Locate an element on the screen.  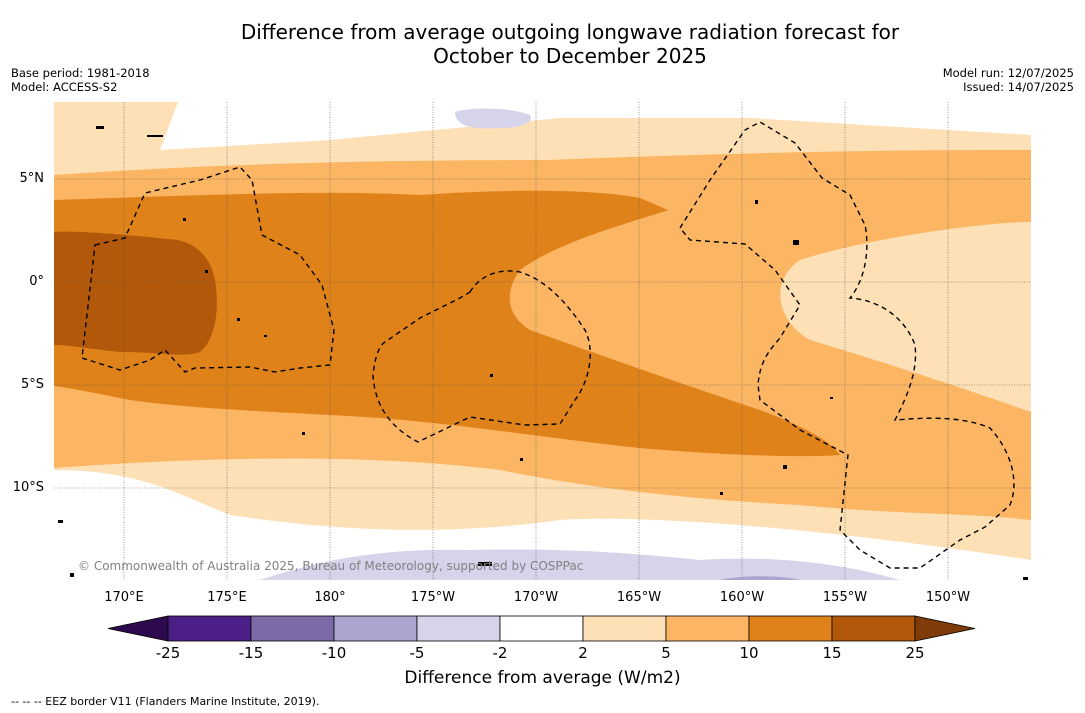
colorbar-over-arrow is located at coordinates (945, 628).